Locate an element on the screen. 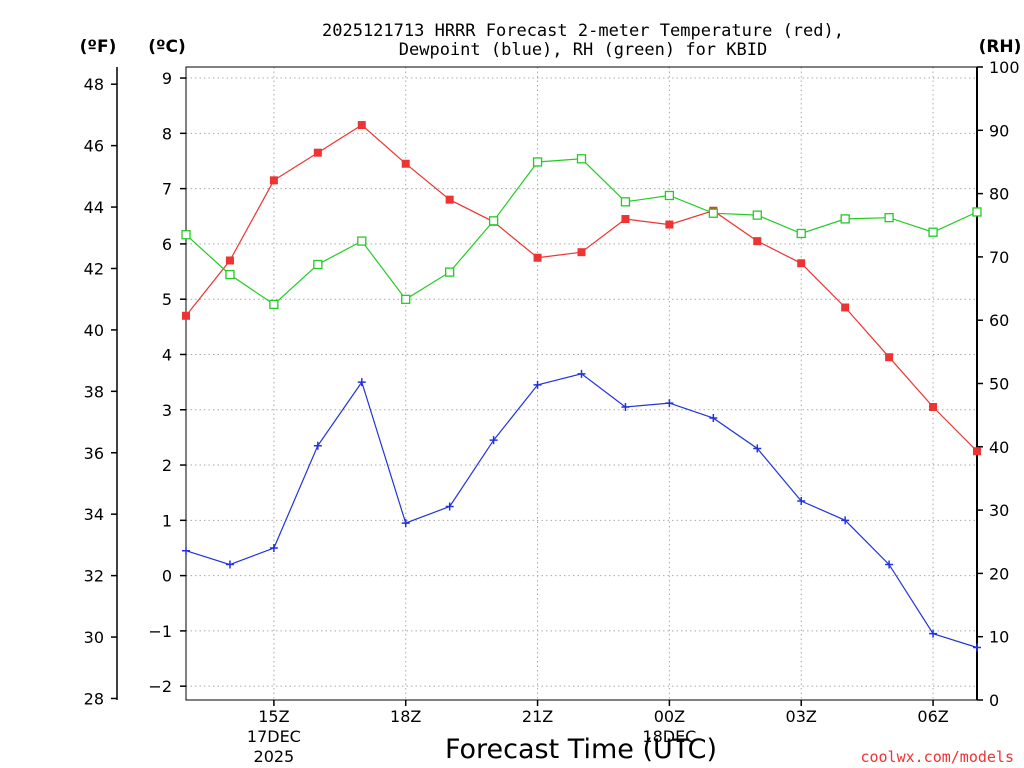 The width and height of the screenshot is (1024, 768). fahrenheit-tick-label: 34 is located at coordinates (94, 514).